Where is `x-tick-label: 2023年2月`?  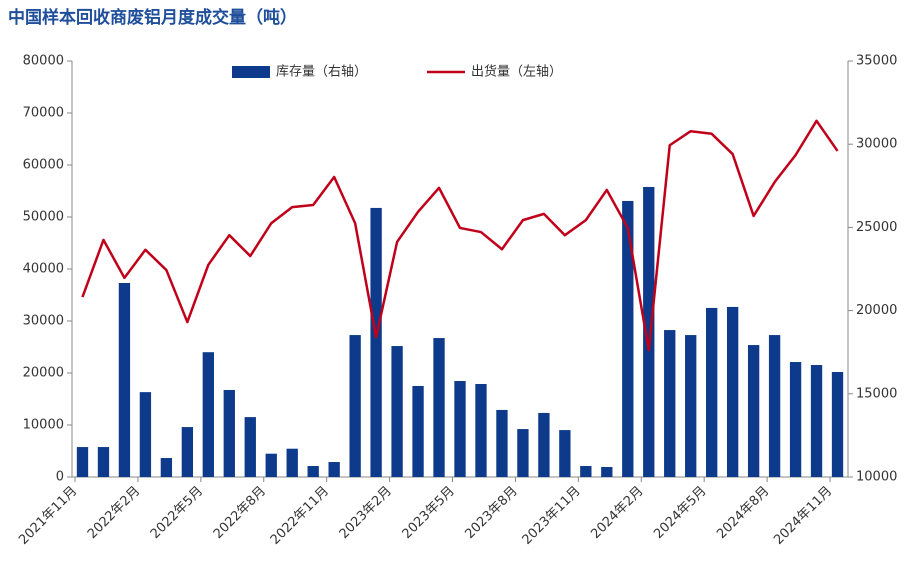 x-tick-label: 2023年2月 is located at coordinates (366, 513).